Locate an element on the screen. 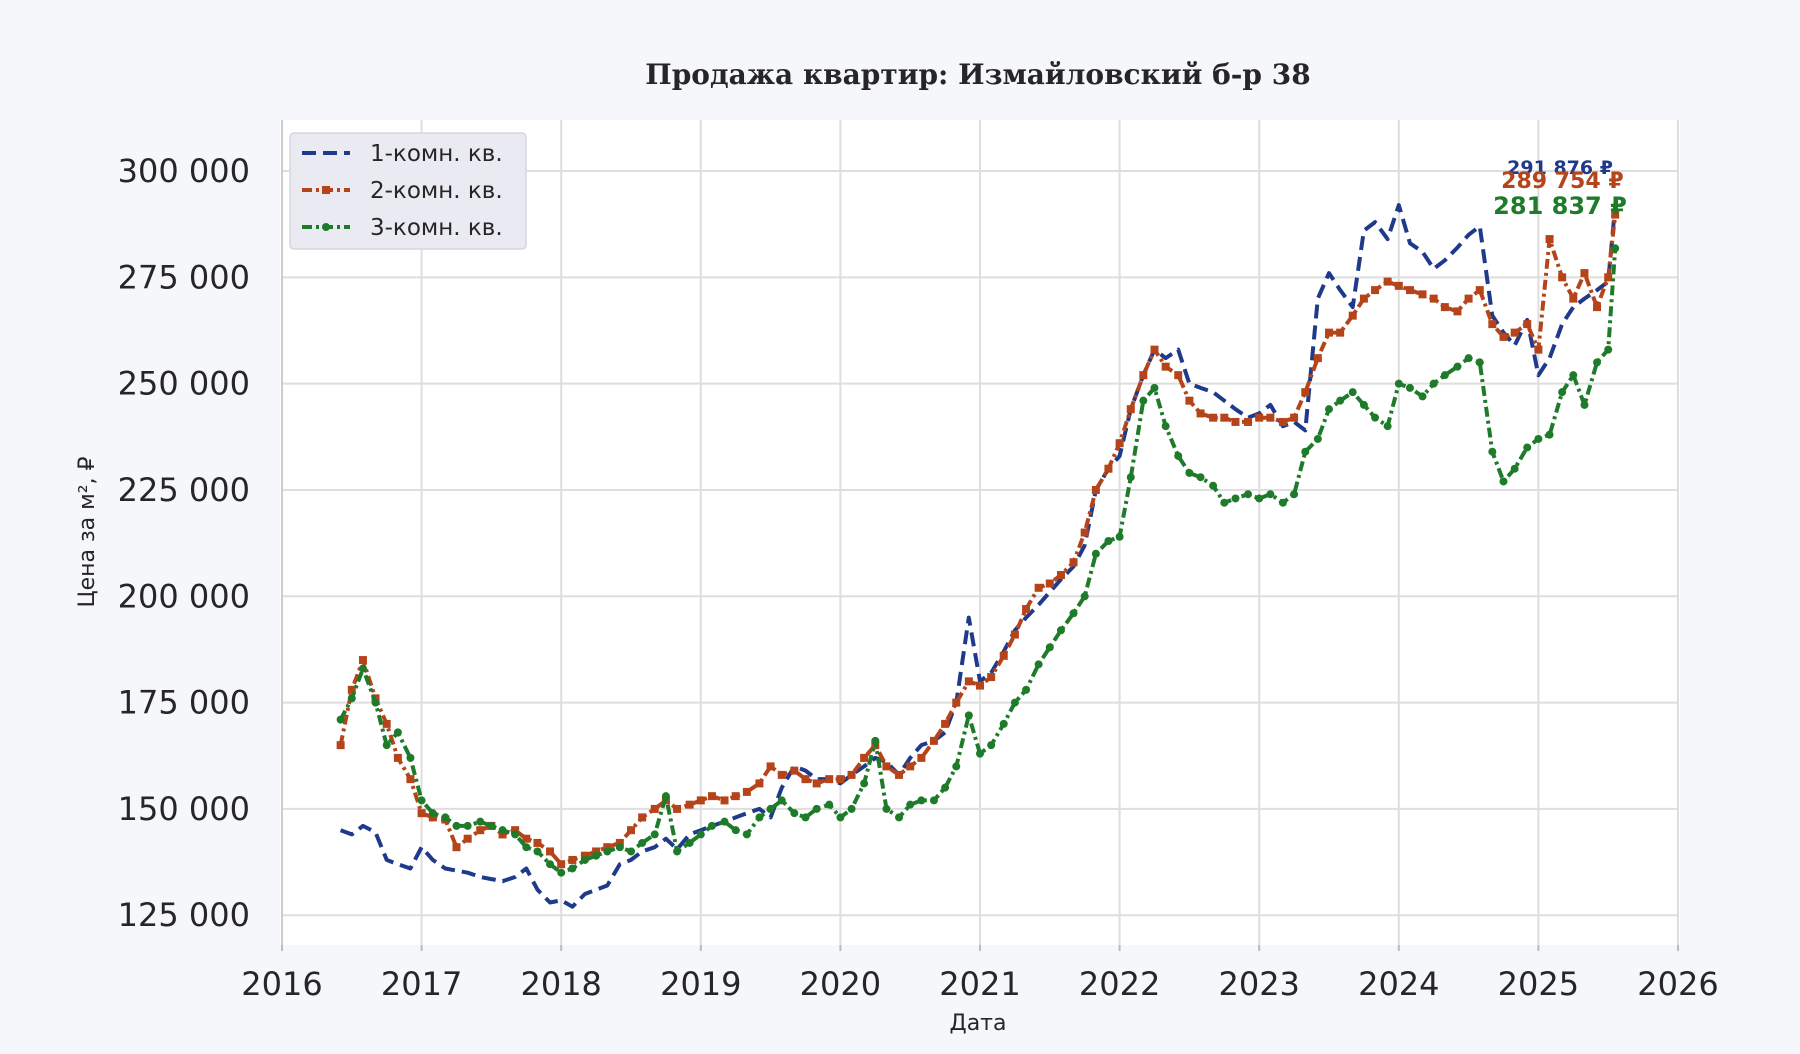 The width and height of the screenshot is (1800, 1054). x-tick-label: 2025 is located at coordinates (1538, 984).